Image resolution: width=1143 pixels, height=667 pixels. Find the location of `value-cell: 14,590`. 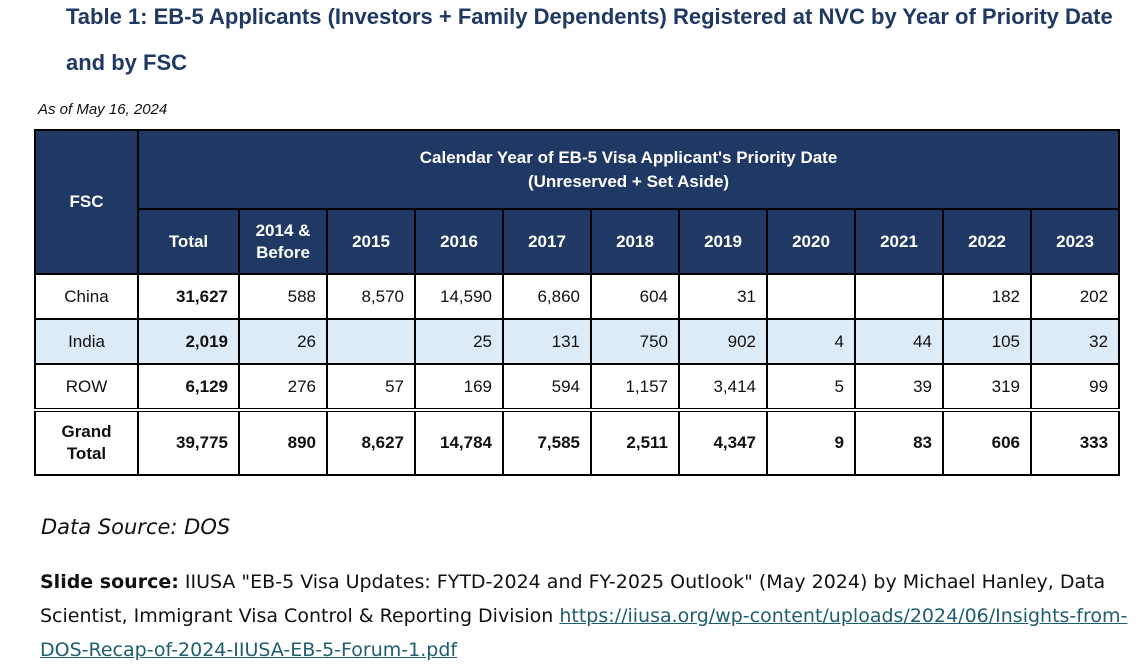

value-cell: 14,590 is located at coordinates (459, 296).